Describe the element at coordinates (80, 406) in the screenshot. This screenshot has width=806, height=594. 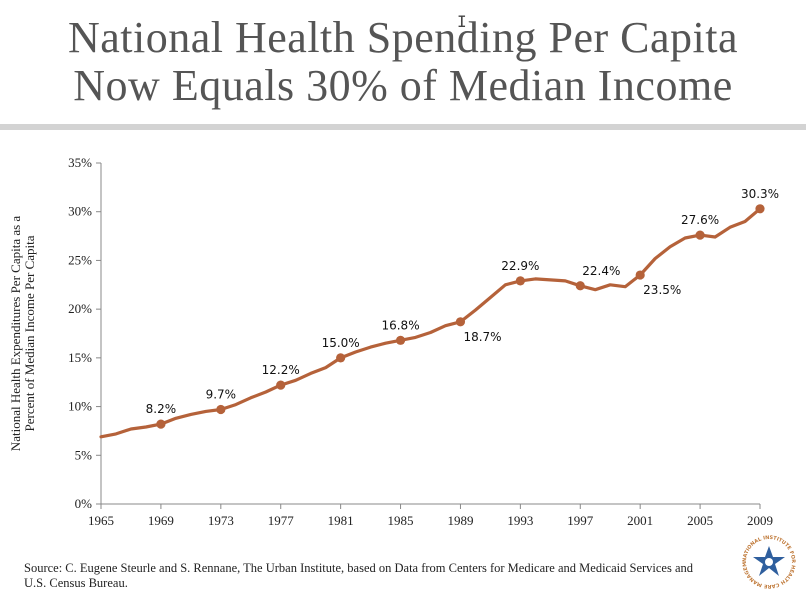
I see `y-tick-label: 10%` at that location.